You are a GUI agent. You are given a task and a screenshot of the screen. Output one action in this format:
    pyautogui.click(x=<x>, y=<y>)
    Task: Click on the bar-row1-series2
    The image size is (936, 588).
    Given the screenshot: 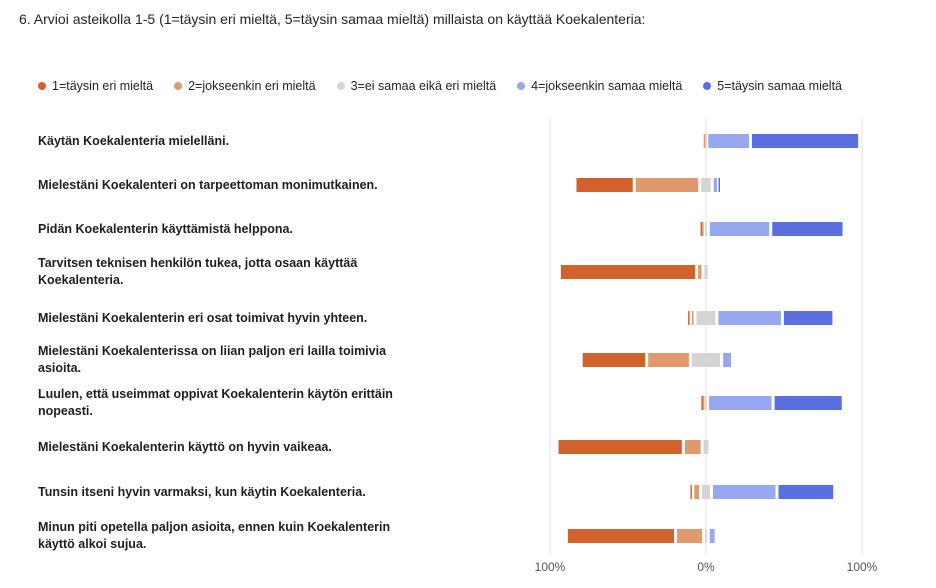 What is the action you would take?
    pyautogui.click(x=704, y=141)
    